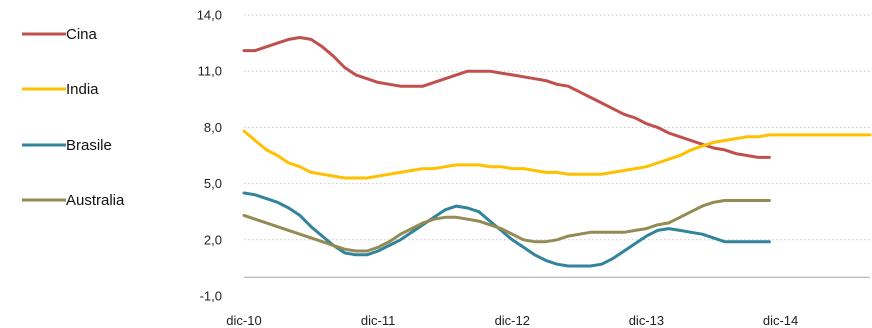 The image size is (872, 328). What do you see at coordinates (209, 156) in the screenshot?
I see `y-axis: -1,0 2,0 5,0 8,0 11,0 14,0` at bounding box center [209, 156].